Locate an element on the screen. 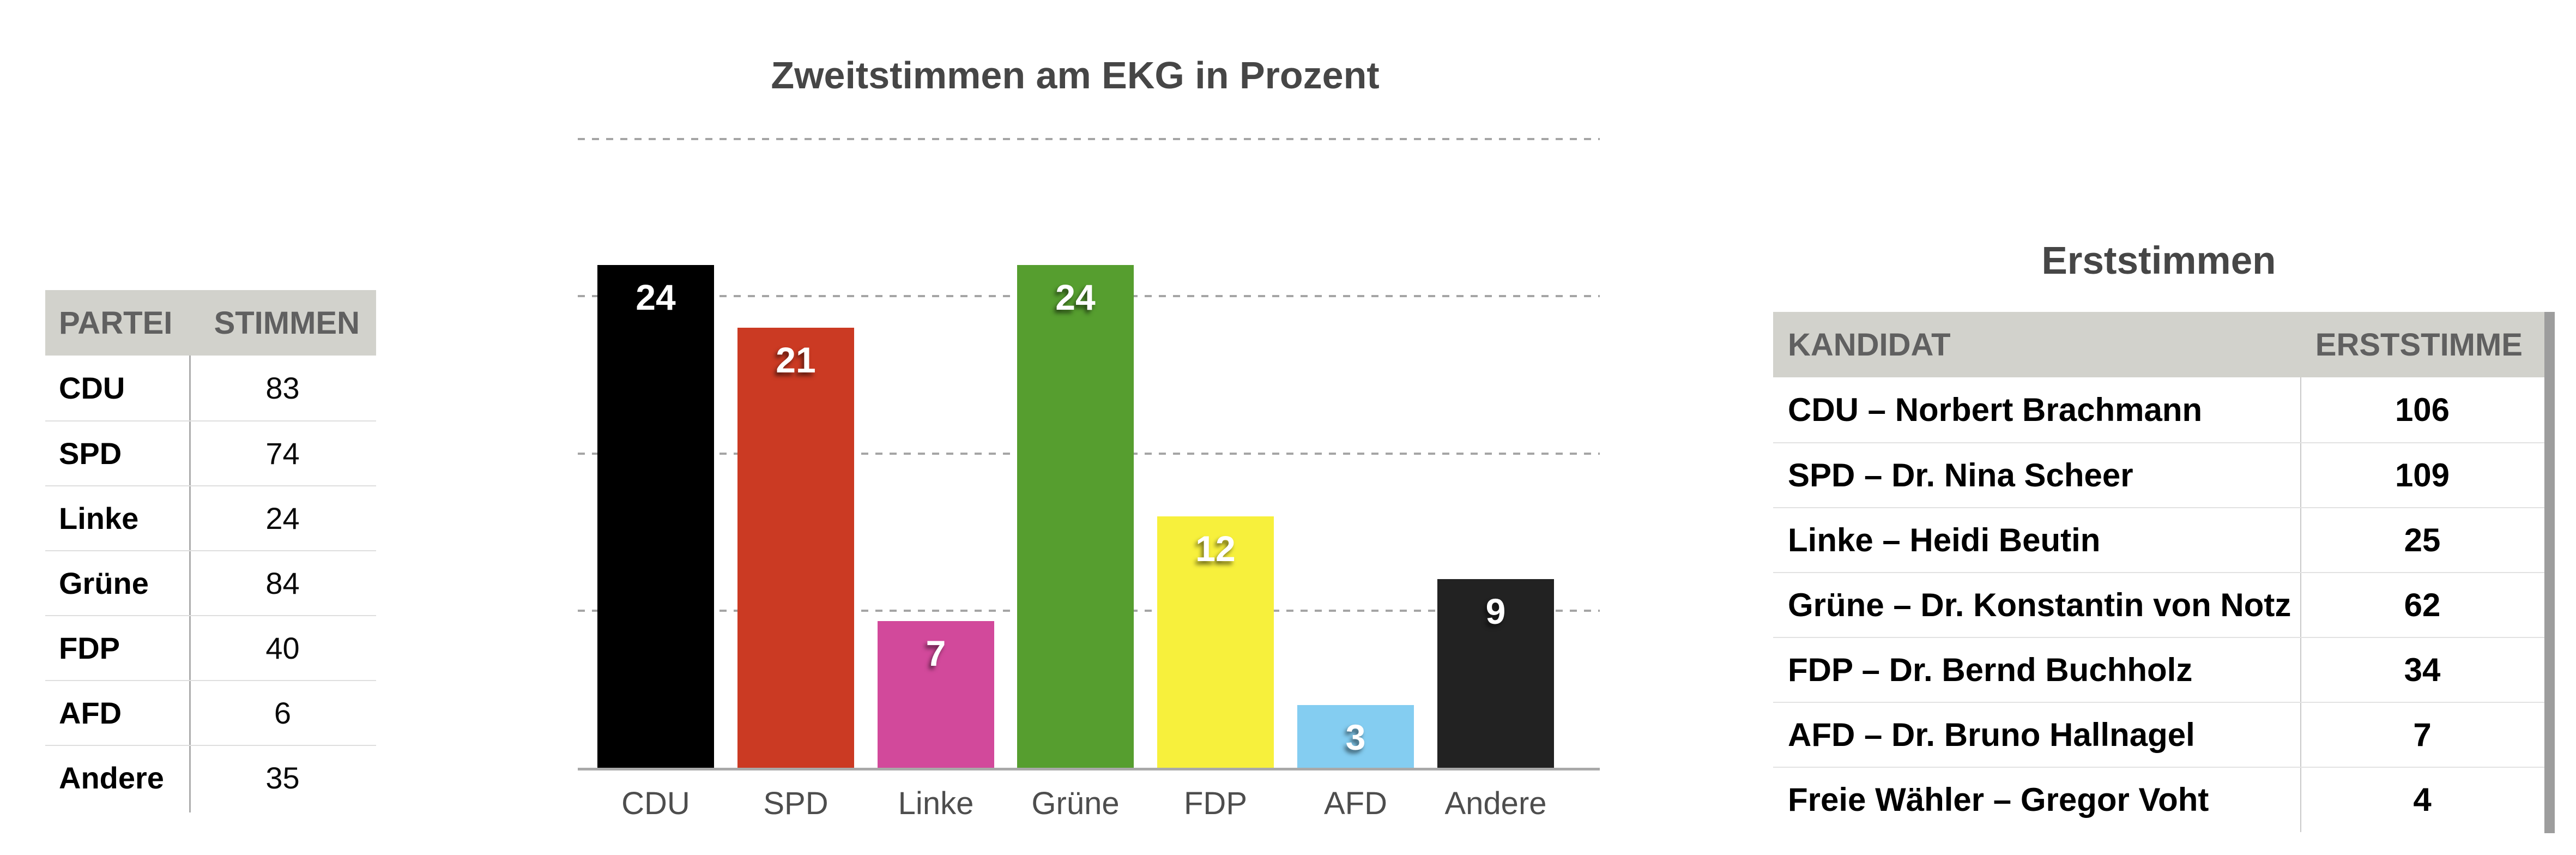 This screenshot has width=2576, height=855. table-row: AFD – Dr. Bruno Hallnagel 7 is located at coordinates (2158, 735).